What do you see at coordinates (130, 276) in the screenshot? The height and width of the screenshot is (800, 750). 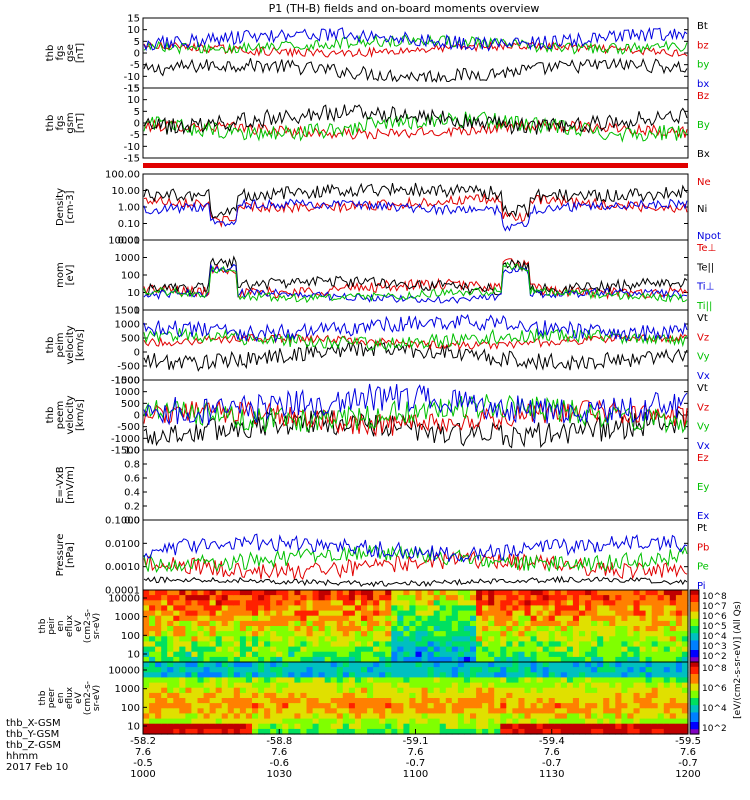 I see `y-tick-label: 100` at bounding box center [130, 276].